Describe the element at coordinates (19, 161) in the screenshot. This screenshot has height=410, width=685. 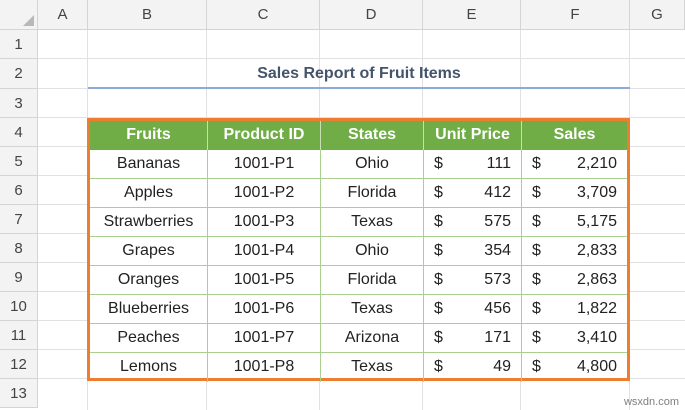
I see `row-header-5: 5` at that location.